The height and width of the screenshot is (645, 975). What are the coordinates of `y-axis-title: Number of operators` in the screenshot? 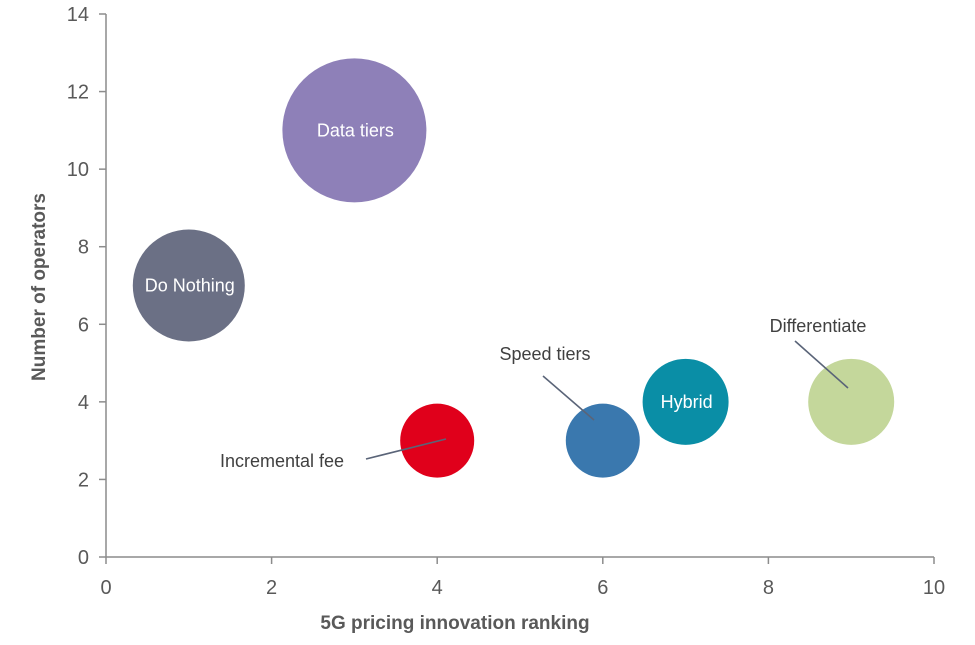 It's located at (39, 287).